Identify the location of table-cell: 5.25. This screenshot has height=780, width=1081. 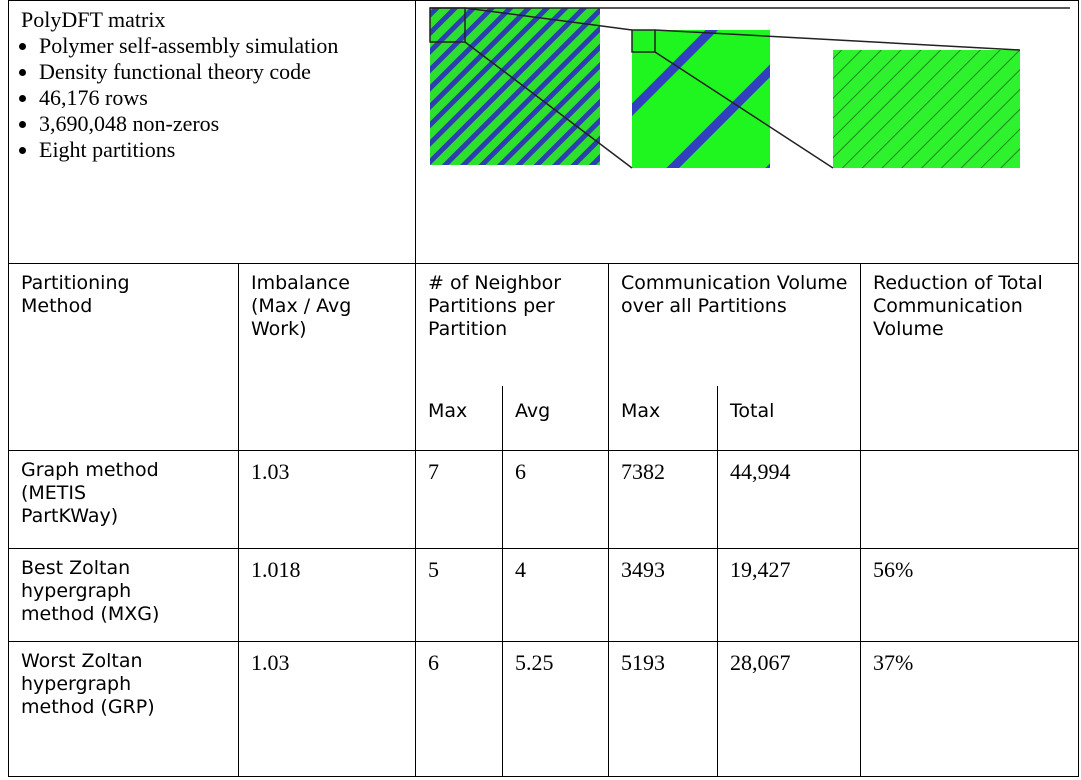
(555, 709).